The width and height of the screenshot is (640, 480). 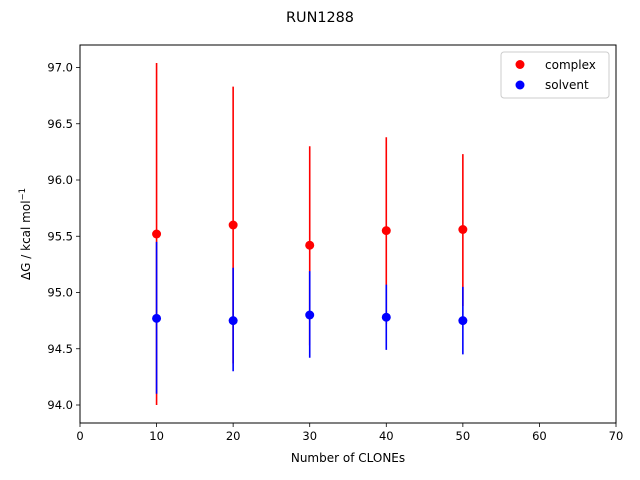 I want to click on x-tick-label: 60, so click(x=539, y=436).